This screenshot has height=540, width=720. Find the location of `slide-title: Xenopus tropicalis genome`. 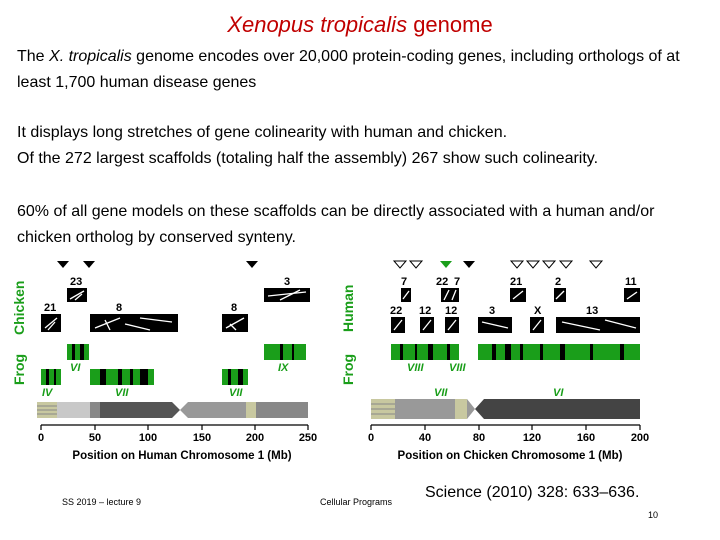

slide-title: Xenopus tropicalis genome is located at coordinates (360, 25).